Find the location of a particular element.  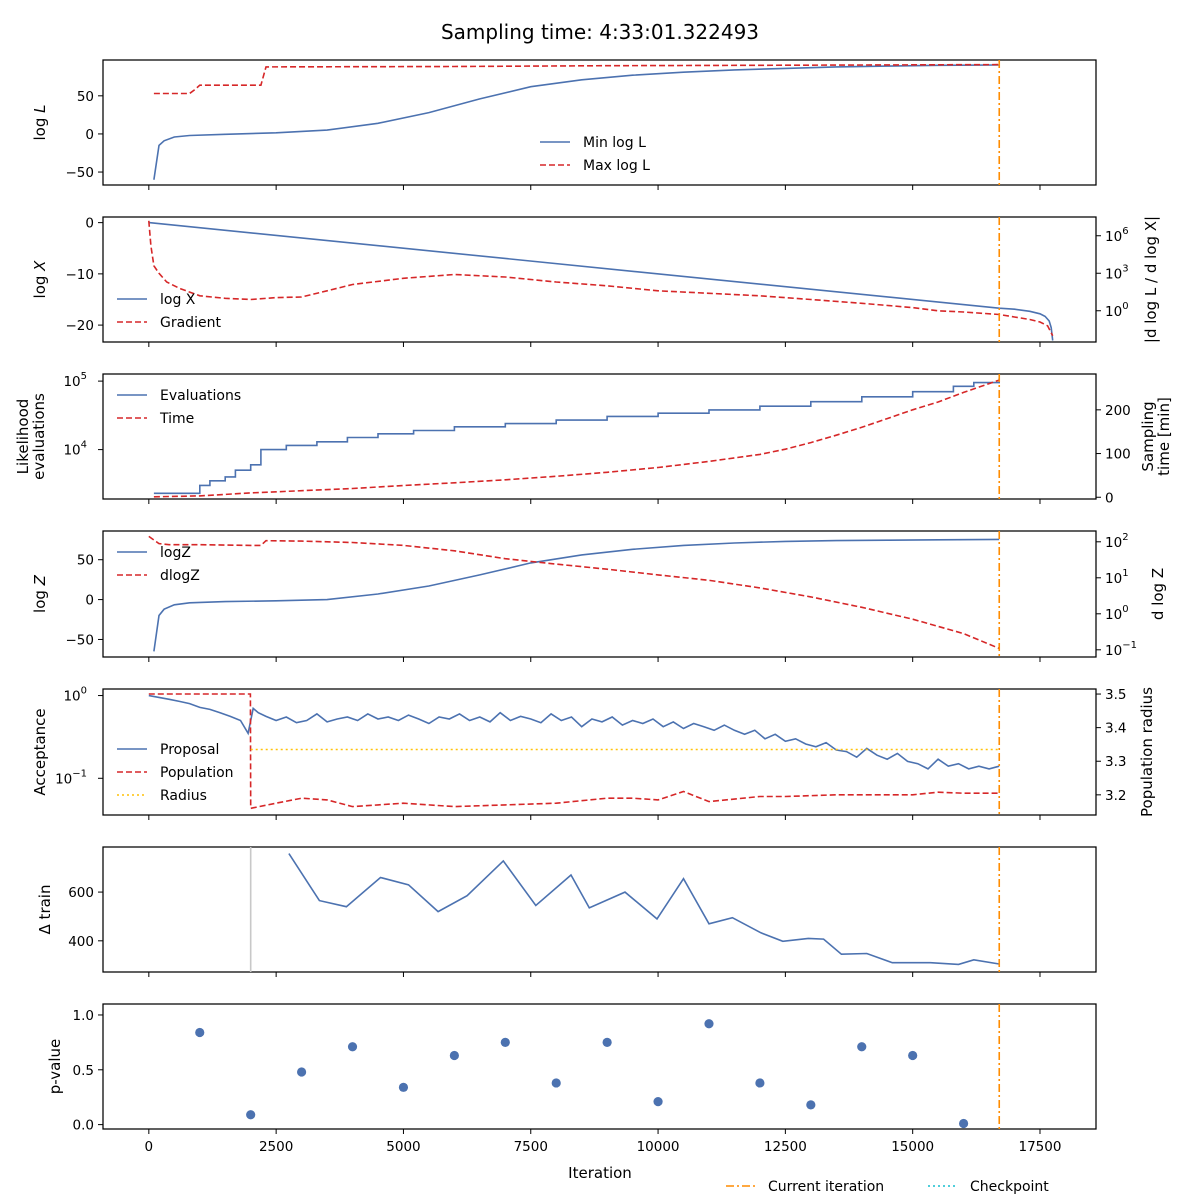

x-tick-label: 2500 is located at coordinates (276, 1147).